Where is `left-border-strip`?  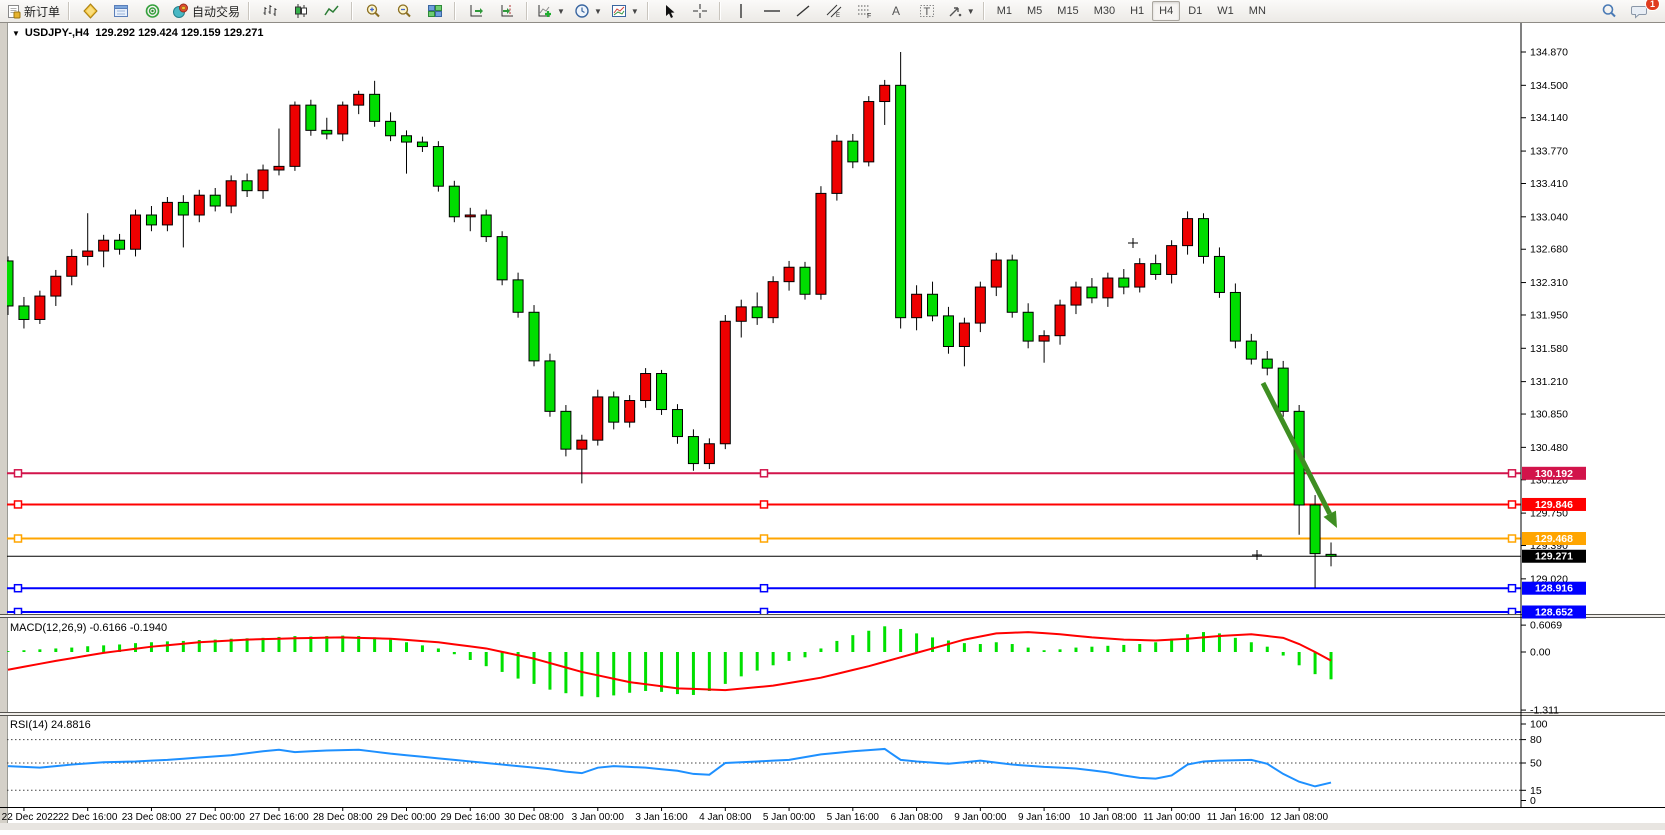 left-border-strip is located at coordinates (3, 423).